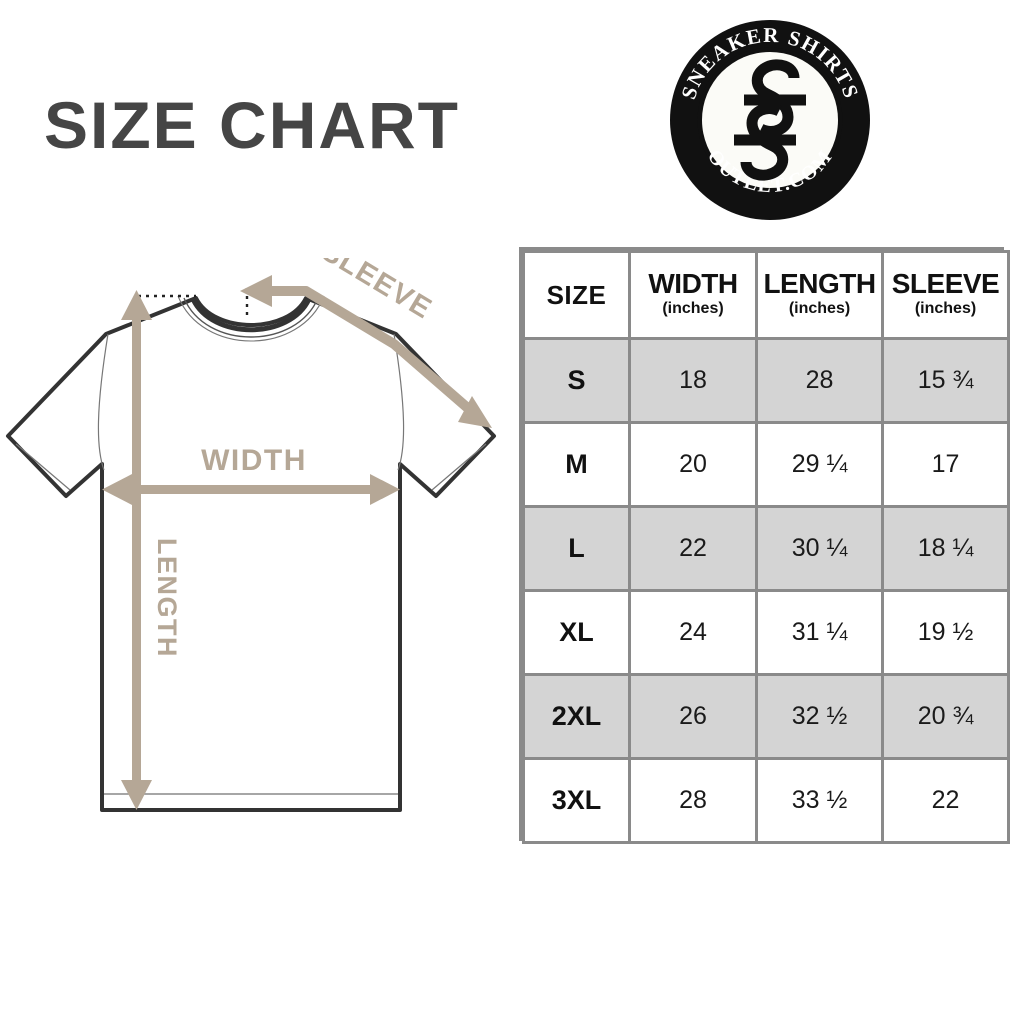 Image resolution: width=1024 pixels, height=1024 pixels. What do you see at coordinates (945, 632) in the screenshot?
I see `cell-sleeve-xl: 19 ½` at bounding box center [945, 632].